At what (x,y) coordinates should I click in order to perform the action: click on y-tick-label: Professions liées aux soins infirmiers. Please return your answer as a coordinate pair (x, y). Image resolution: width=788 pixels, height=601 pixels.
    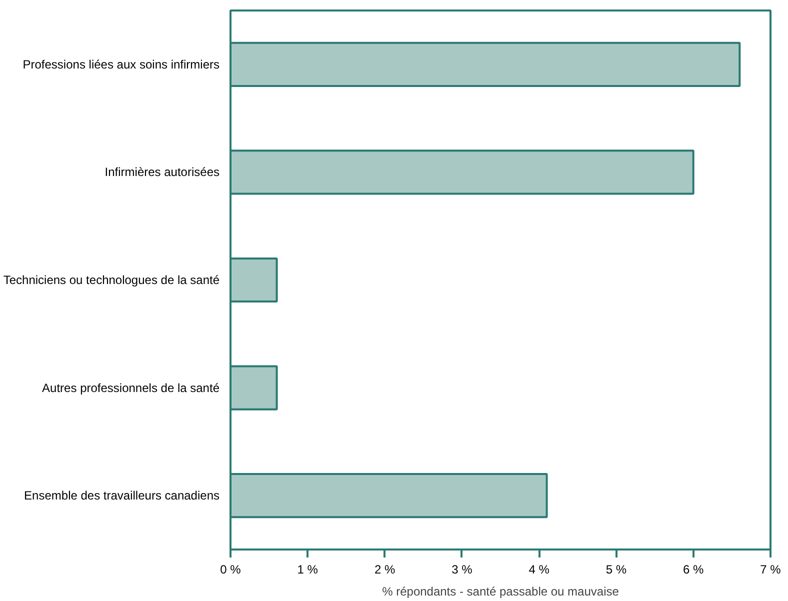
    Looking at the image, I should click on (121, 64).